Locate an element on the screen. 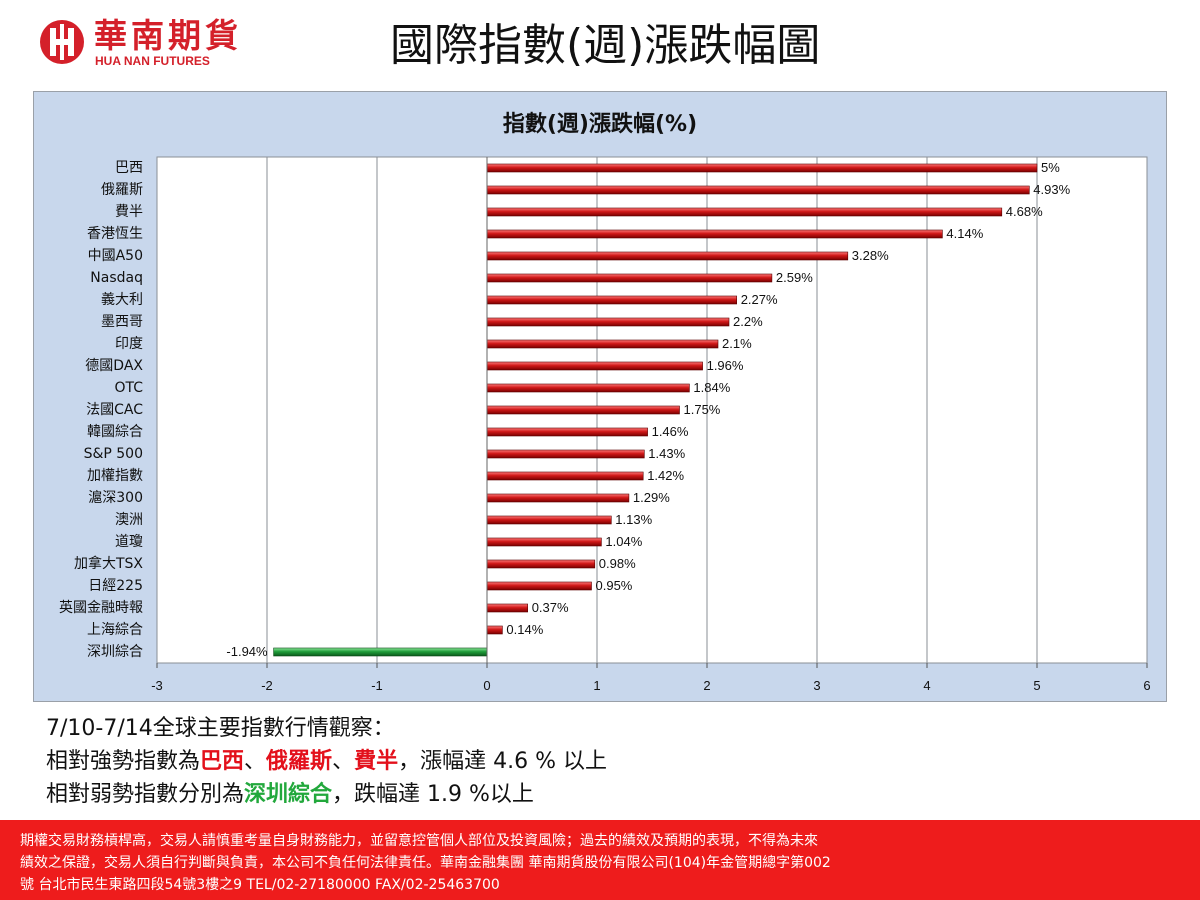  value-label: 1.42% is located at coordinates (666, 475).